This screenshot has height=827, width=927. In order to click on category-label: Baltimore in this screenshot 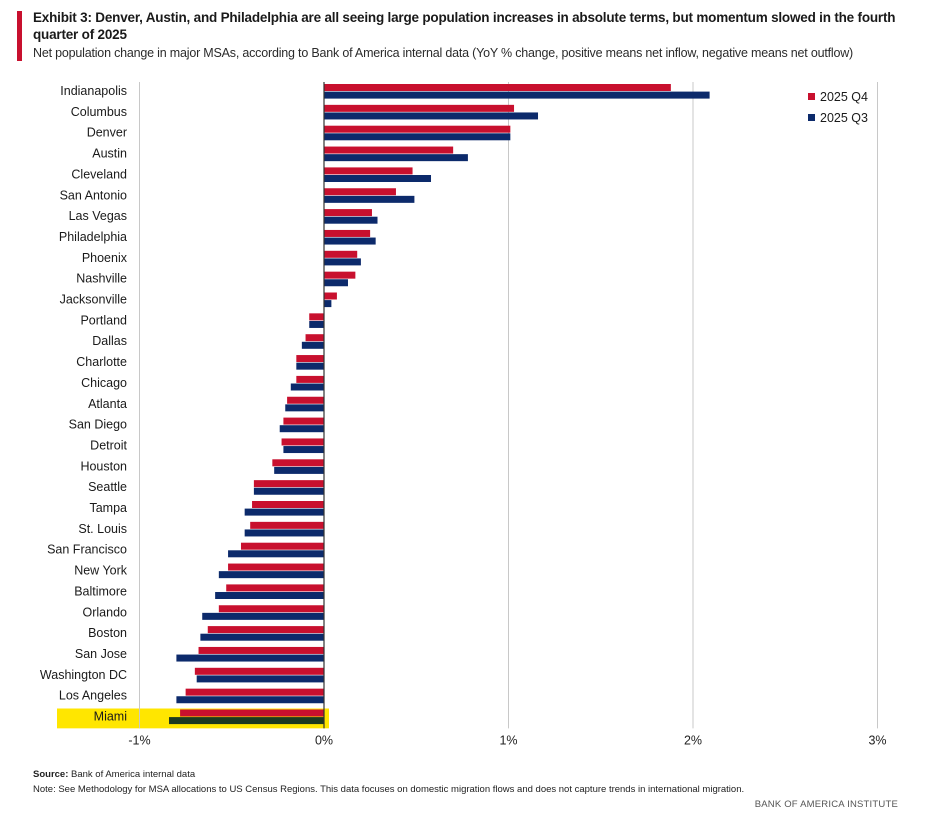, I will do `click(100, 591)`.